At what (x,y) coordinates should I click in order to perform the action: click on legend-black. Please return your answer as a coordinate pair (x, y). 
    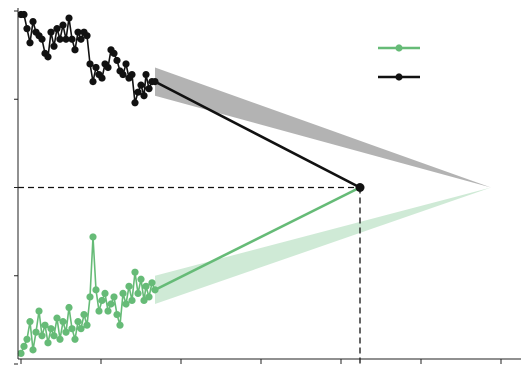
    Looking at the image, I should click on (399, 77).